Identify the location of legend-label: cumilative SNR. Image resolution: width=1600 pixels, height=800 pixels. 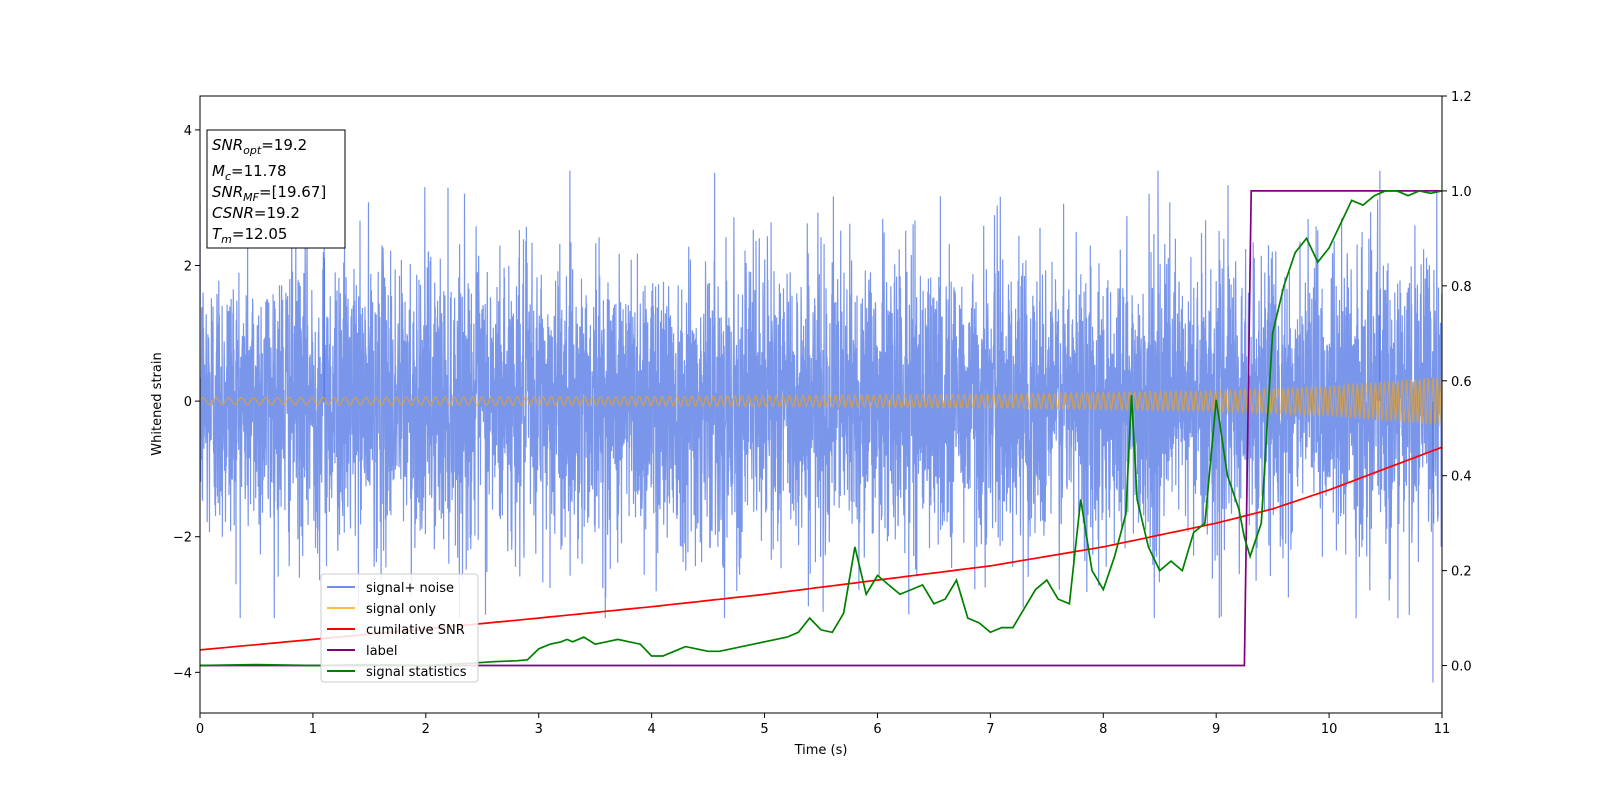
(415, 630).